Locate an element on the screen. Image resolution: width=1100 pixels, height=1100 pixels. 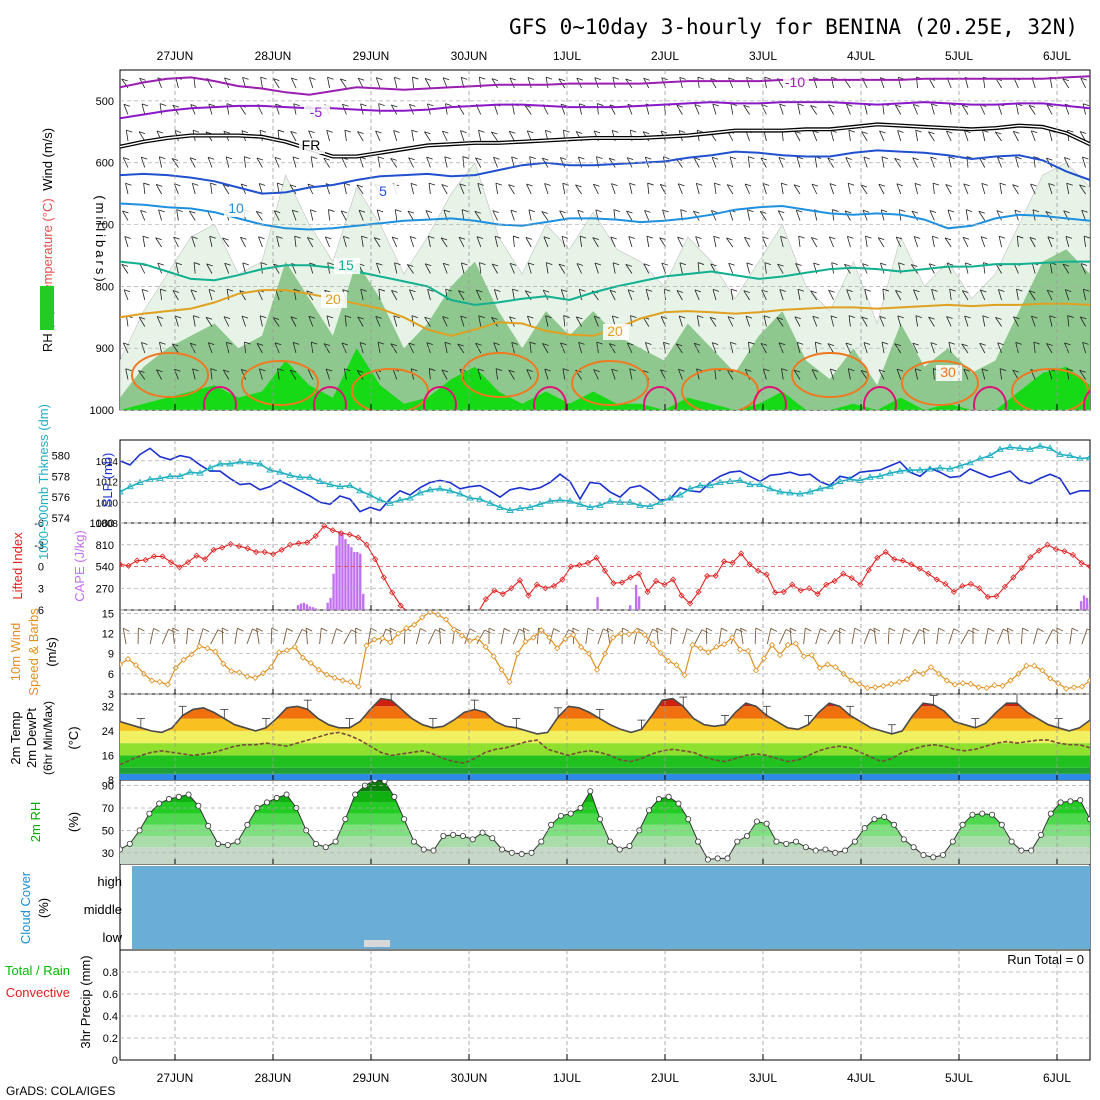
wind10m-barb is located at coordinates (151, 636).